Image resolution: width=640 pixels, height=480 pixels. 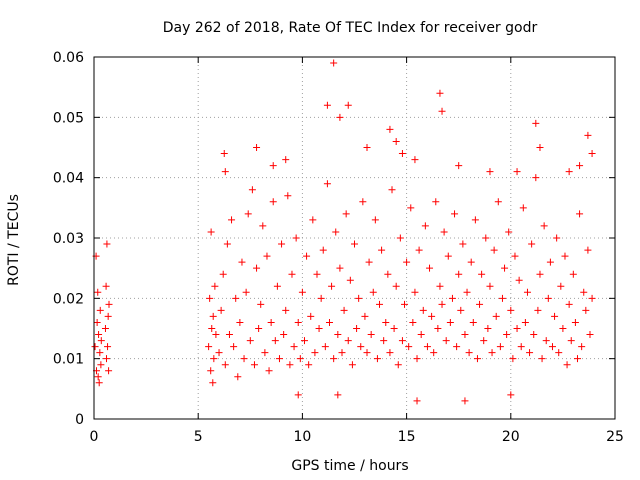 What do you see at coordinates (511, 437) in the screenshot?
I see `x-tick-label: 20` at bounding box center [511, 437].